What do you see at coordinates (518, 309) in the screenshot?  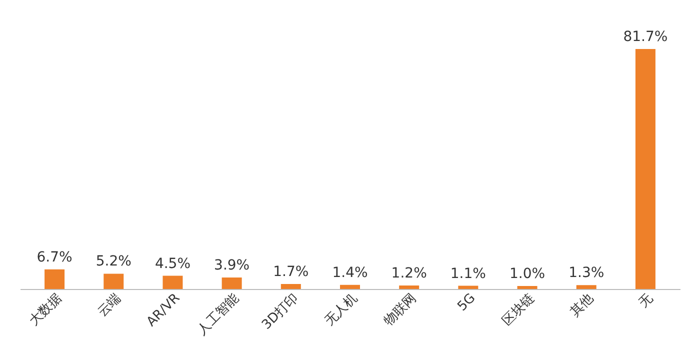 I see `x-tick-label: 区块链` at bounding box center [518, 309].